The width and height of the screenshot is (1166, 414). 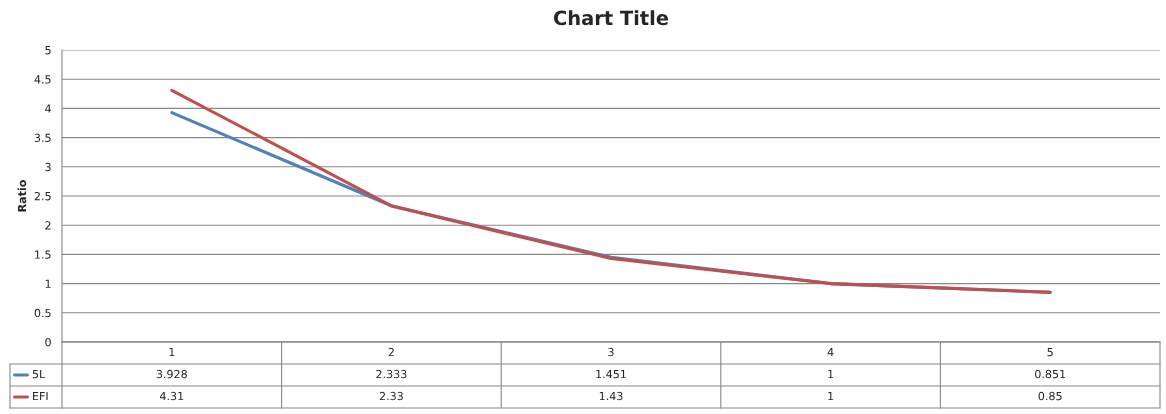 I want to click on x-tick-label: 3, so click(x=611, y=352).